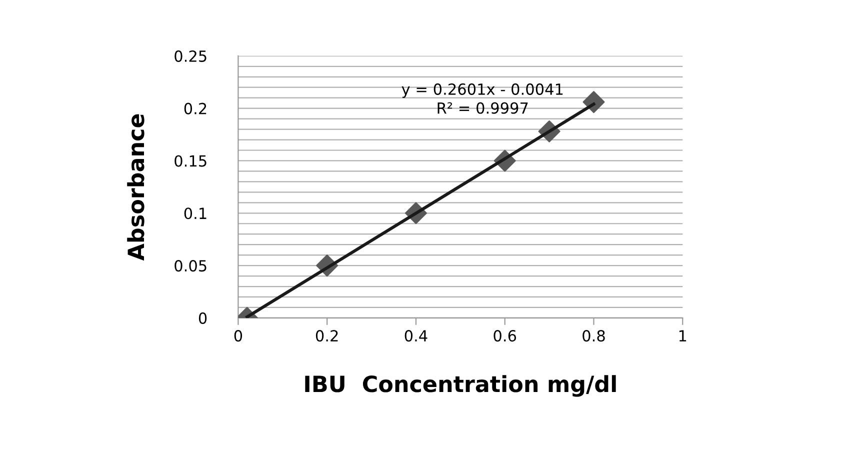  What do you see at coordinates (483, 108) in the screenshot?
I see `annotation: R² = 0.9997` at bounding box center [483, 108].